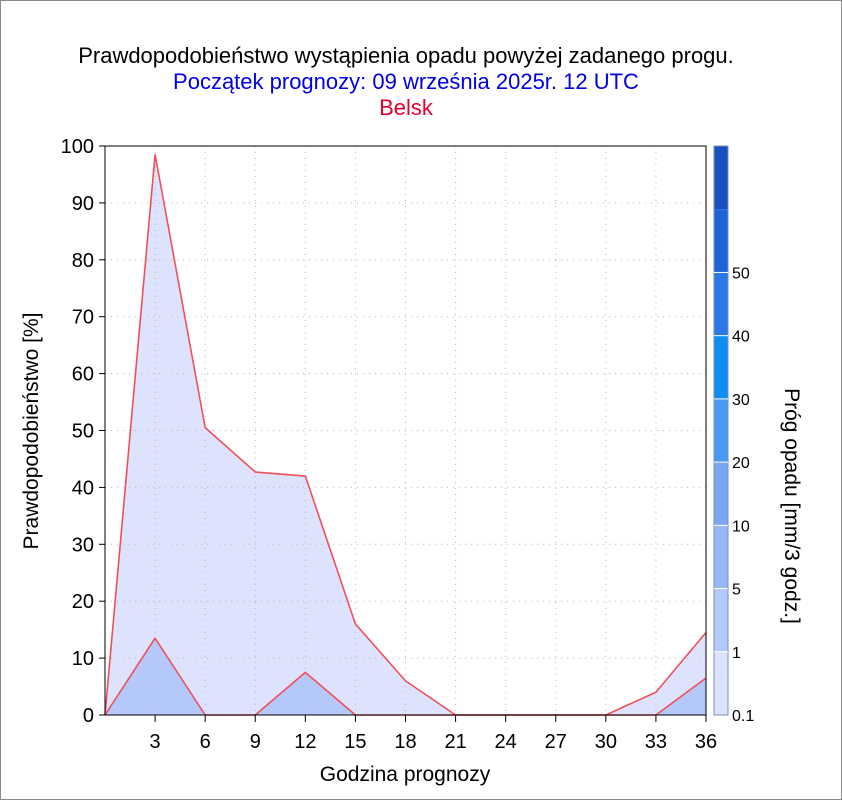 This screenshot has height=800, width=842. I want to click on y-tick-label: 30, so click(83, 545).